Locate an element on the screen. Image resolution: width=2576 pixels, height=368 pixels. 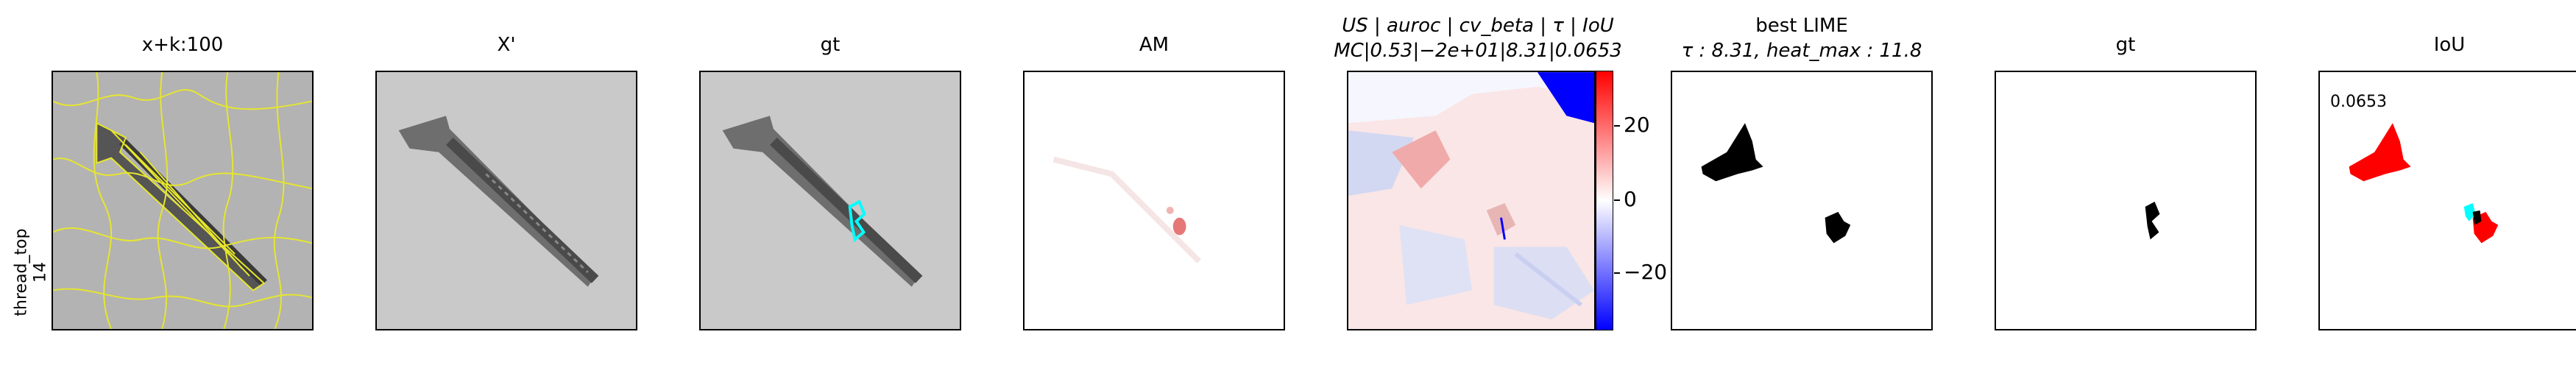
us-heatmap-image is located at coordinates (1471, 200).